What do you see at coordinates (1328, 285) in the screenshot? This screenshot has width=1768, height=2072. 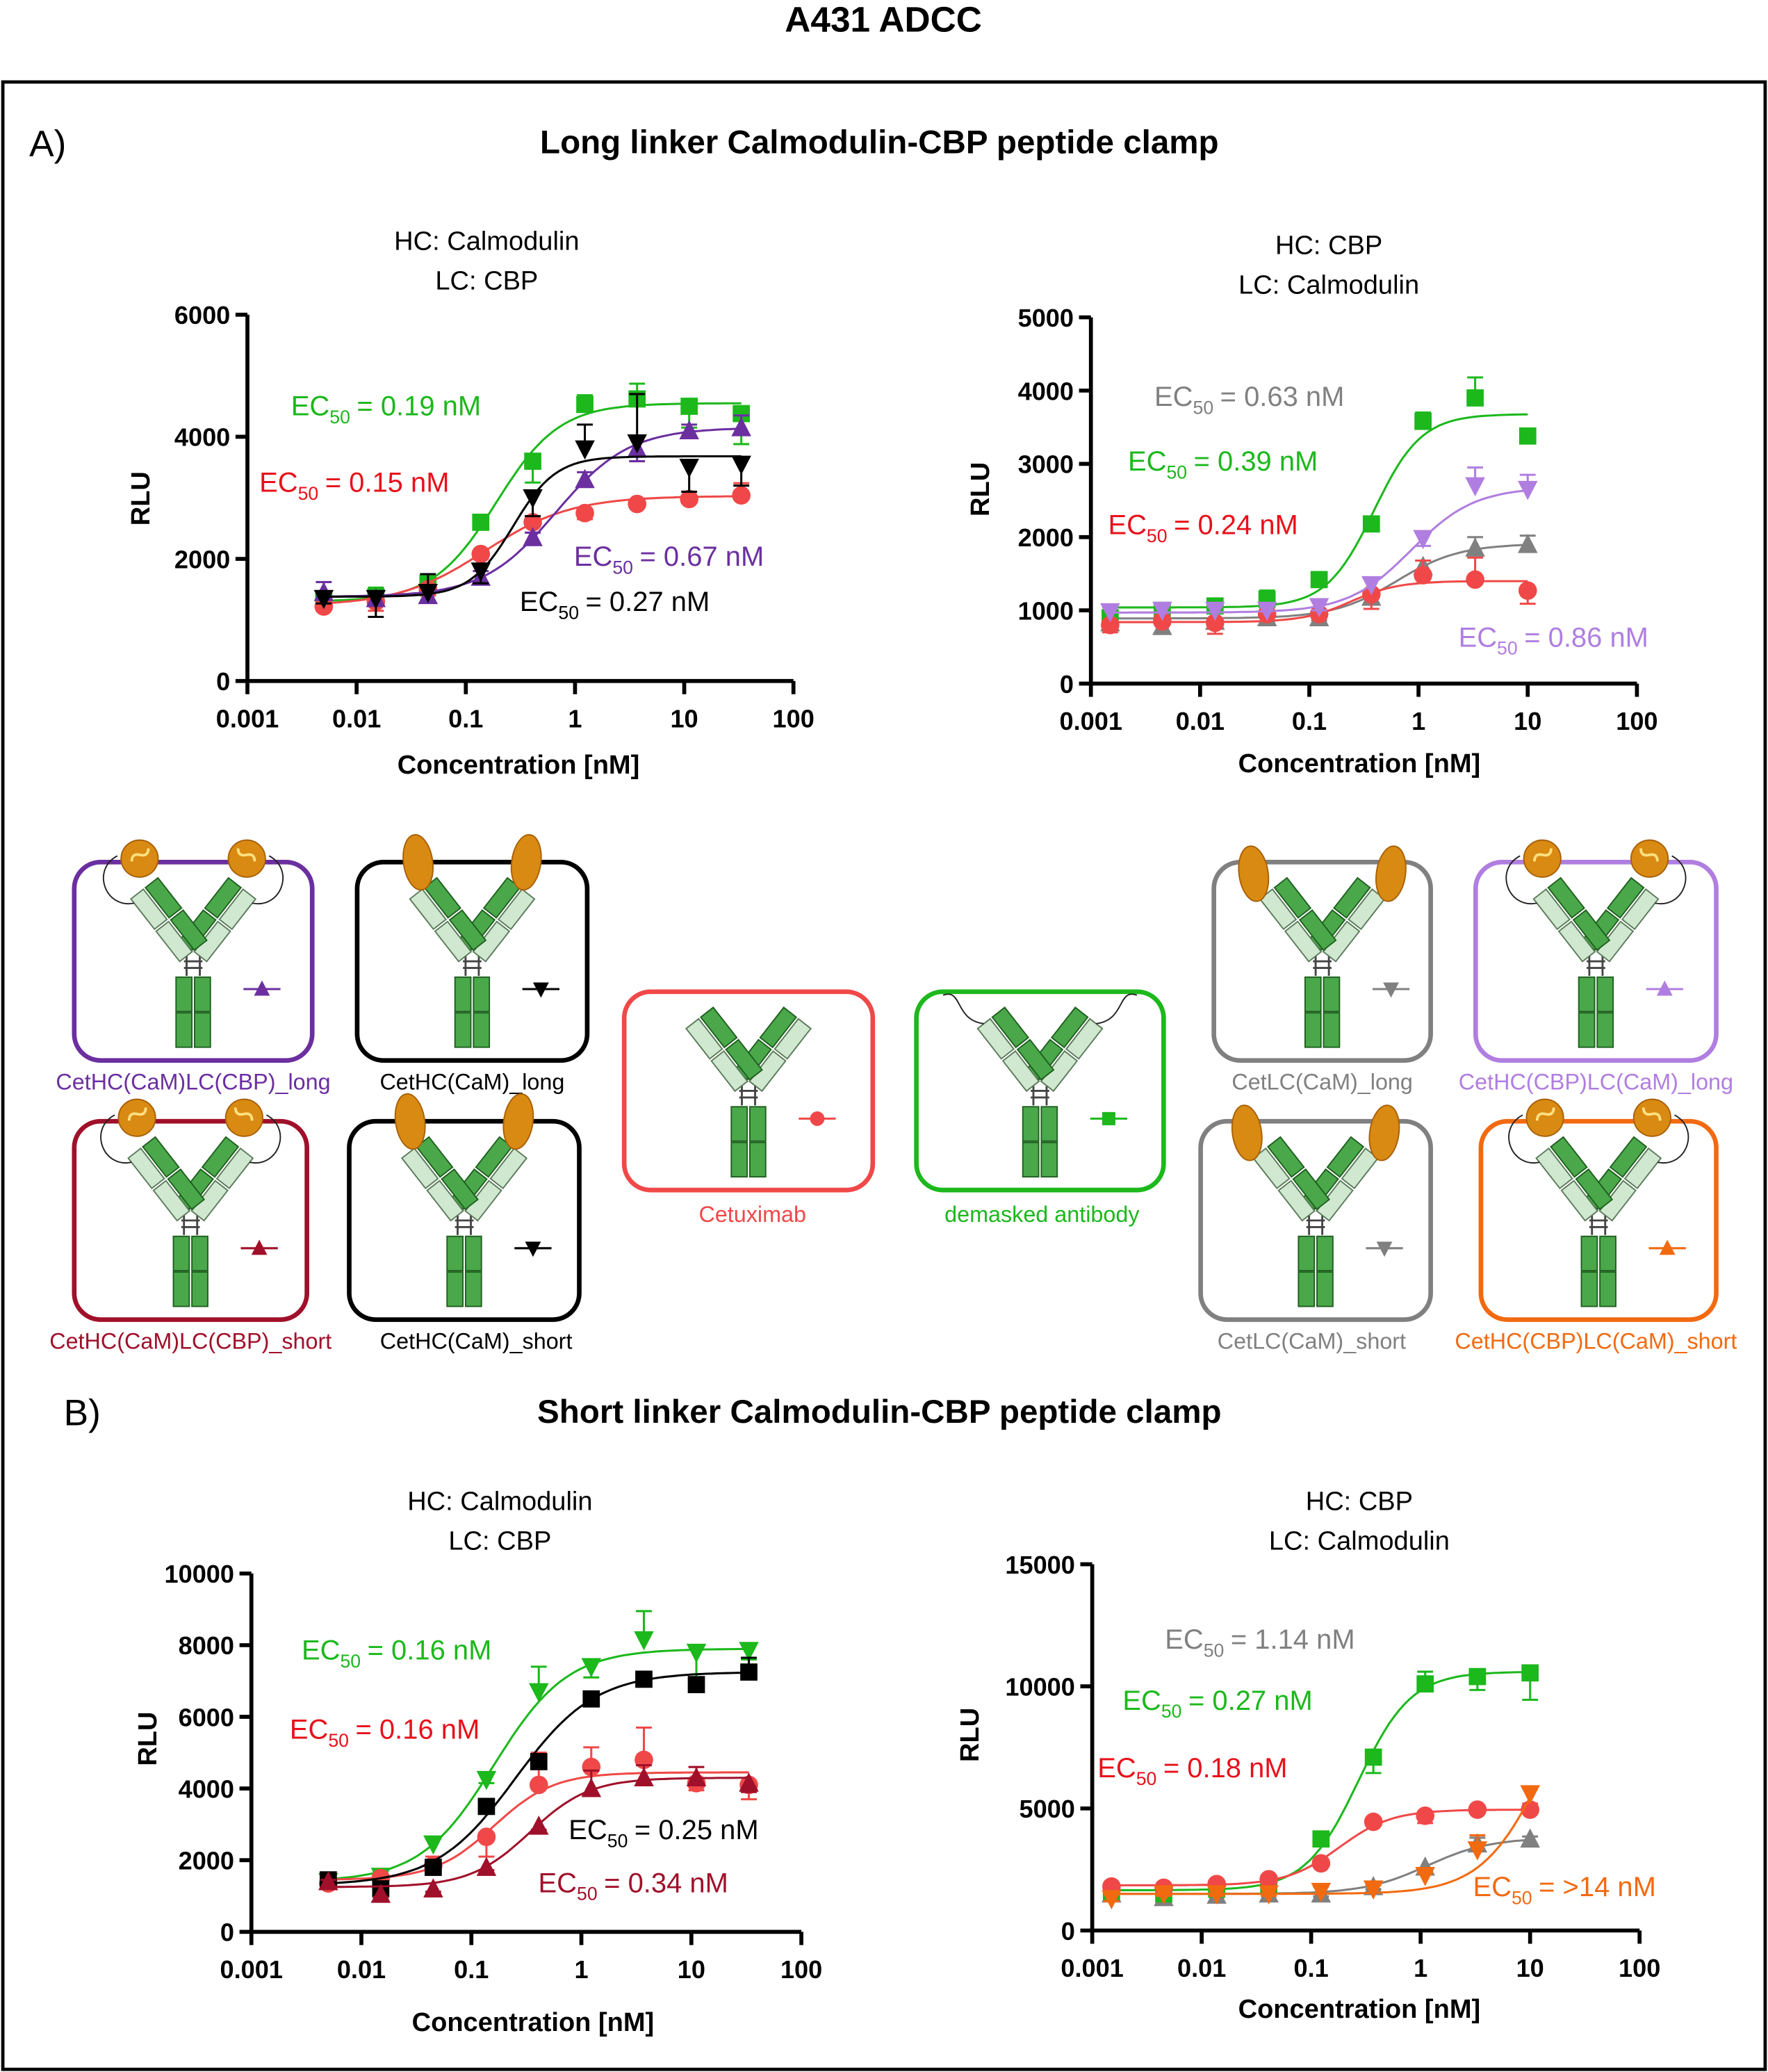 I see `chart-title-line: LC: Calmodulin` at bounding box center [1328, 285].